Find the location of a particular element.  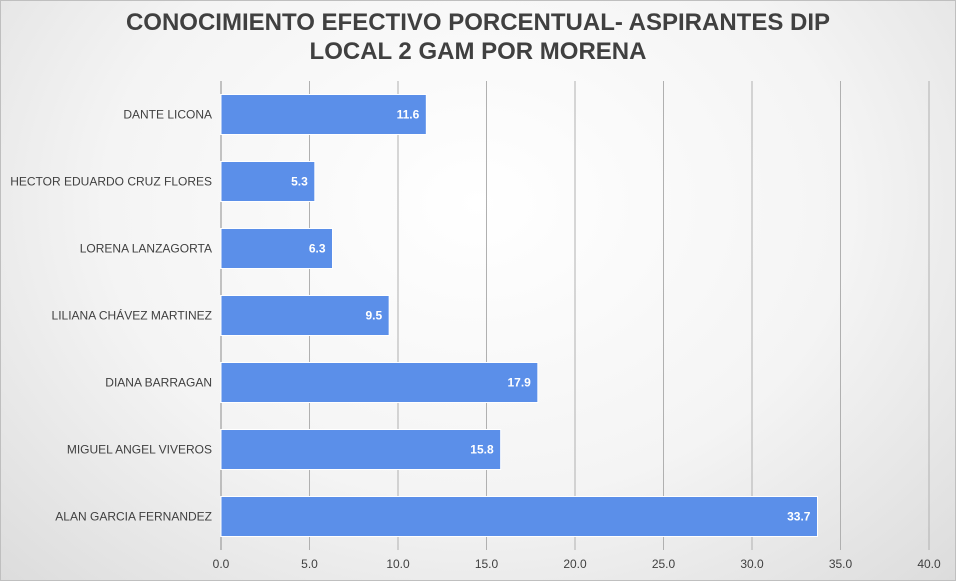

bar-value-label: 11.6 is located at coordinates (408, 115).